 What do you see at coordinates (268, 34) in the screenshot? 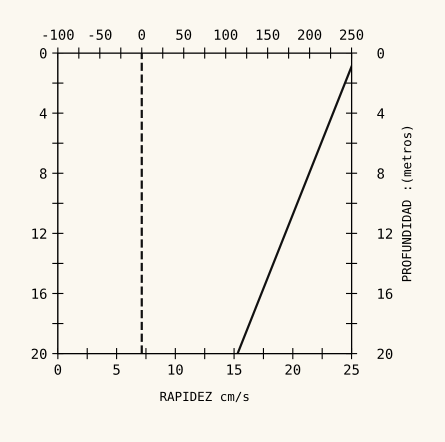
I see `x2-tick-label: 150` at bounding box center [268, 34].